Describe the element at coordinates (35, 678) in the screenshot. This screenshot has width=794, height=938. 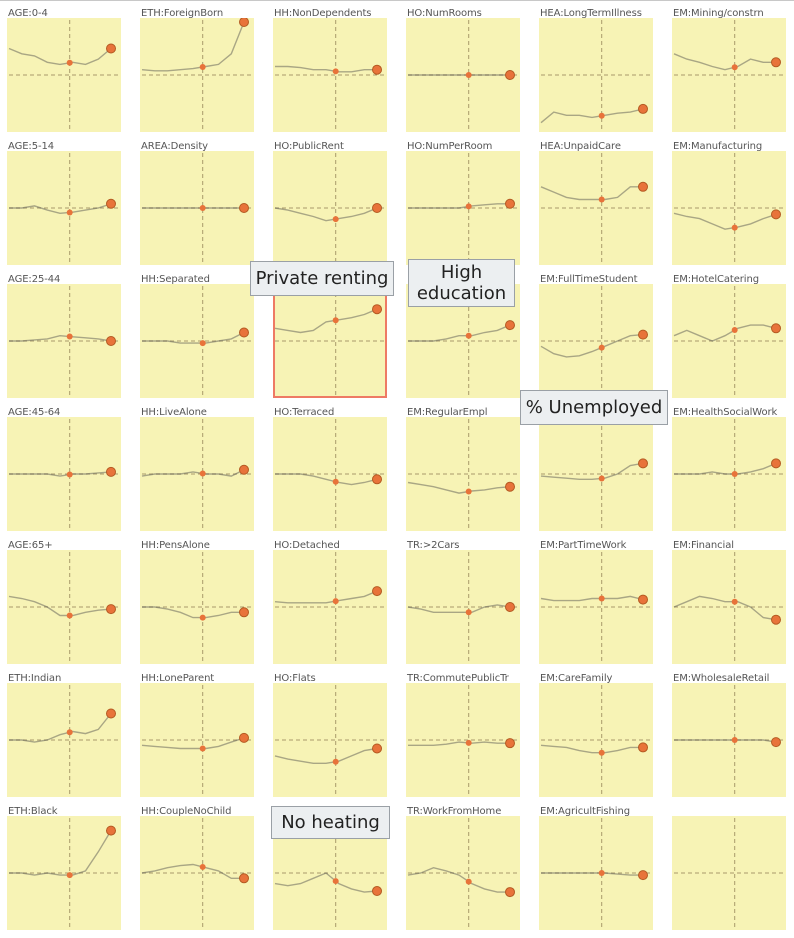
I see `panel-title: ETH:Indian` at that location.